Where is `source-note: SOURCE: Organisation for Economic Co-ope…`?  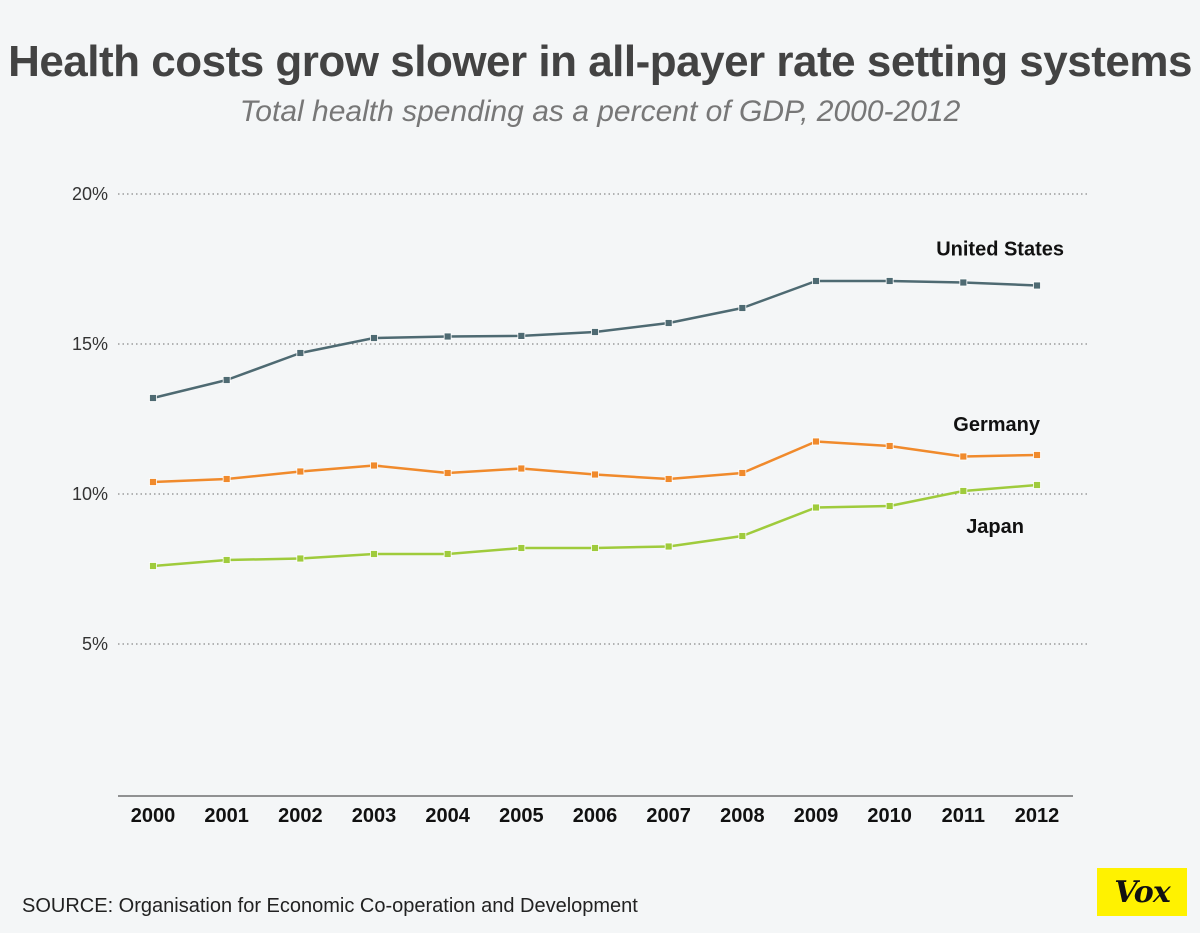
source-note: SOURCE: Organisation for Economic Co-ope… is located at coordinates (330, 906).